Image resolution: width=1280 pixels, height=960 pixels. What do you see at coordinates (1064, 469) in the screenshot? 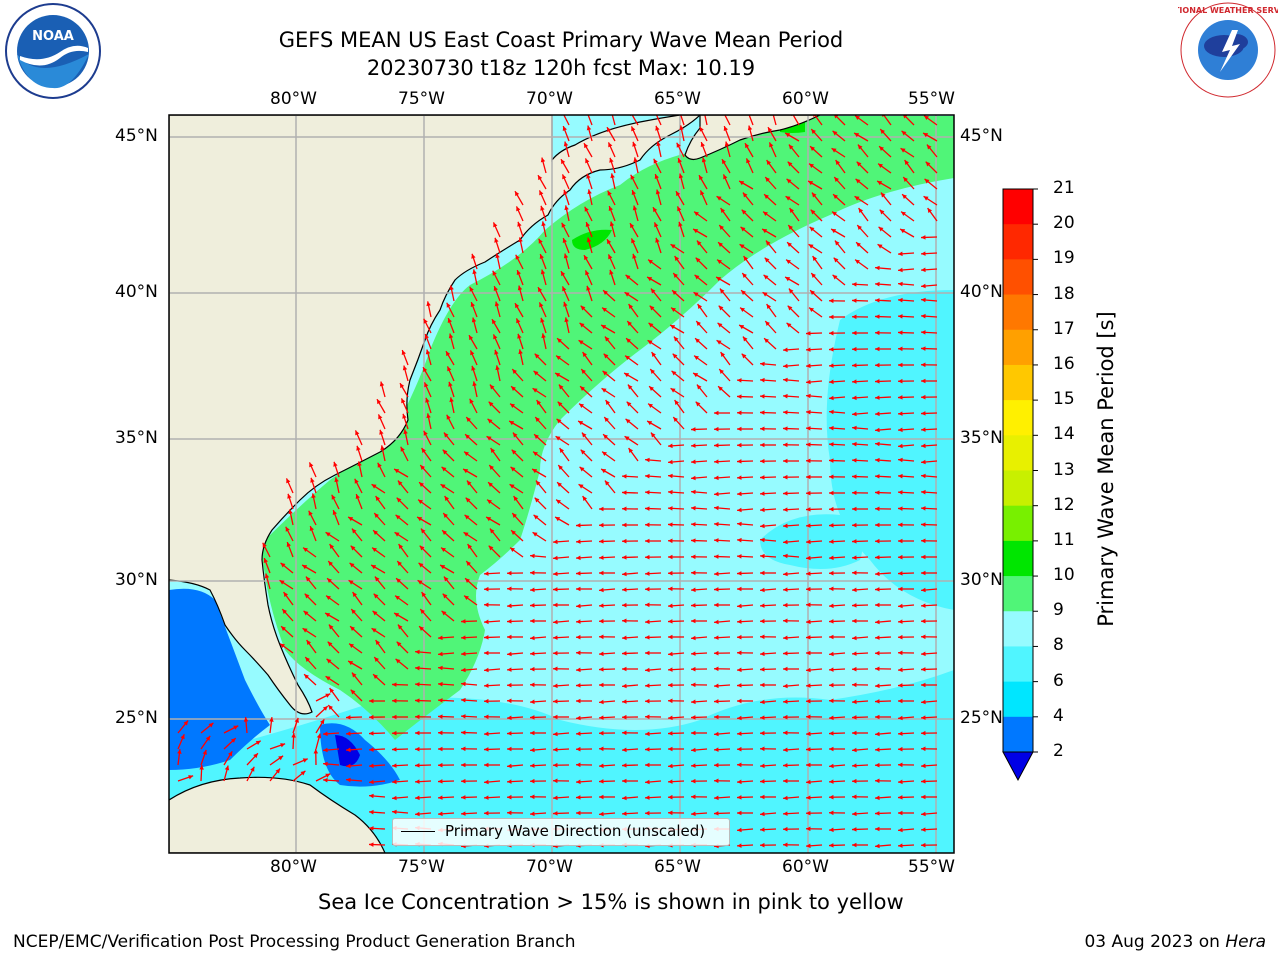
I see `colorbar-tick-label: 13` at bounding box center [1064, 469].